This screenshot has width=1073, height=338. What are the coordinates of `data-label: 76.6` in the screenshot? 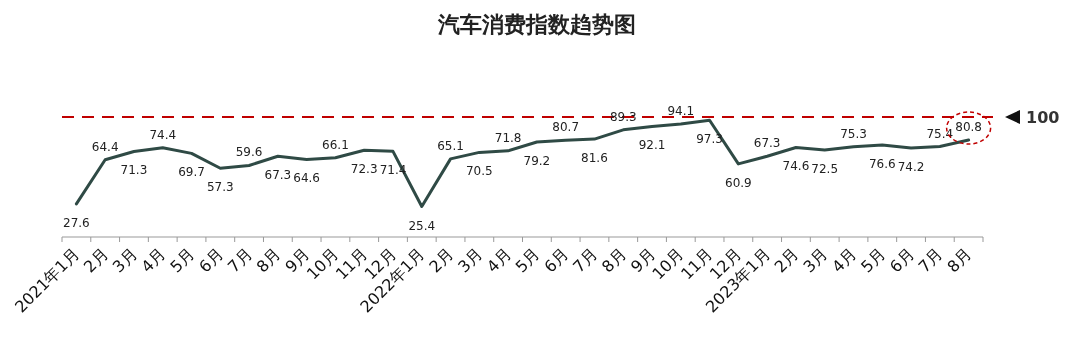 It's located at (882, 164).